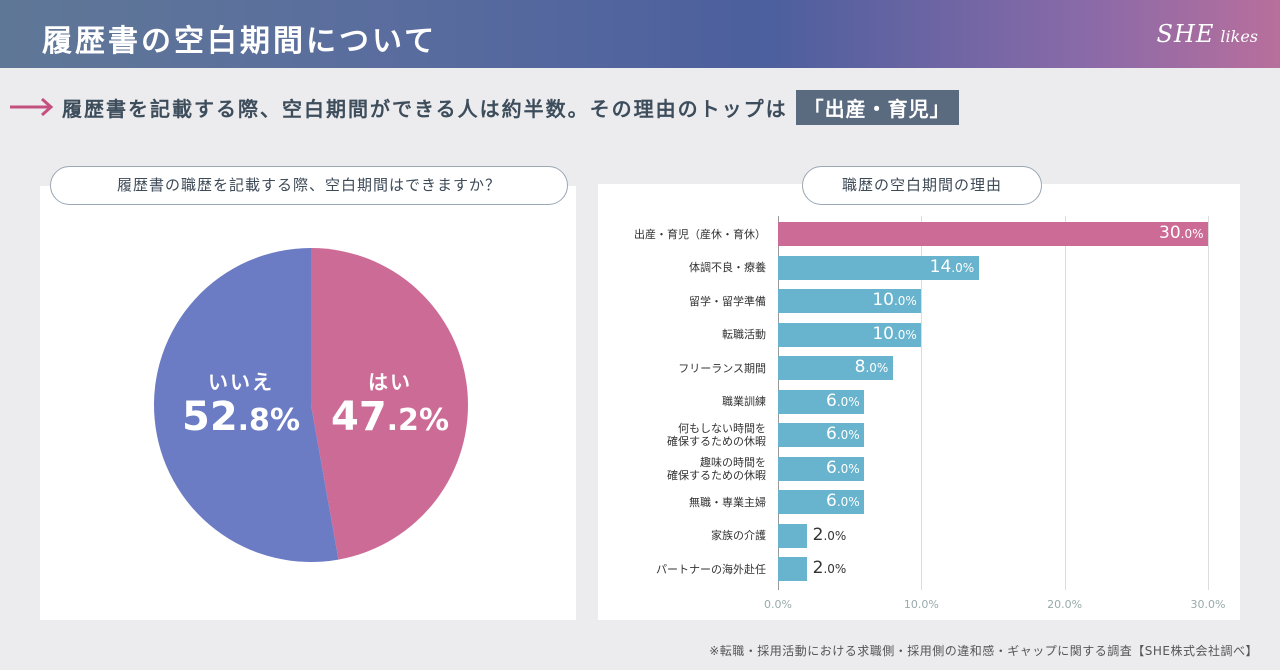 The height and width of the screenshot is (670, 1280). I want to click on pie-label-yes: はい 47.2%, so click(390, 404).